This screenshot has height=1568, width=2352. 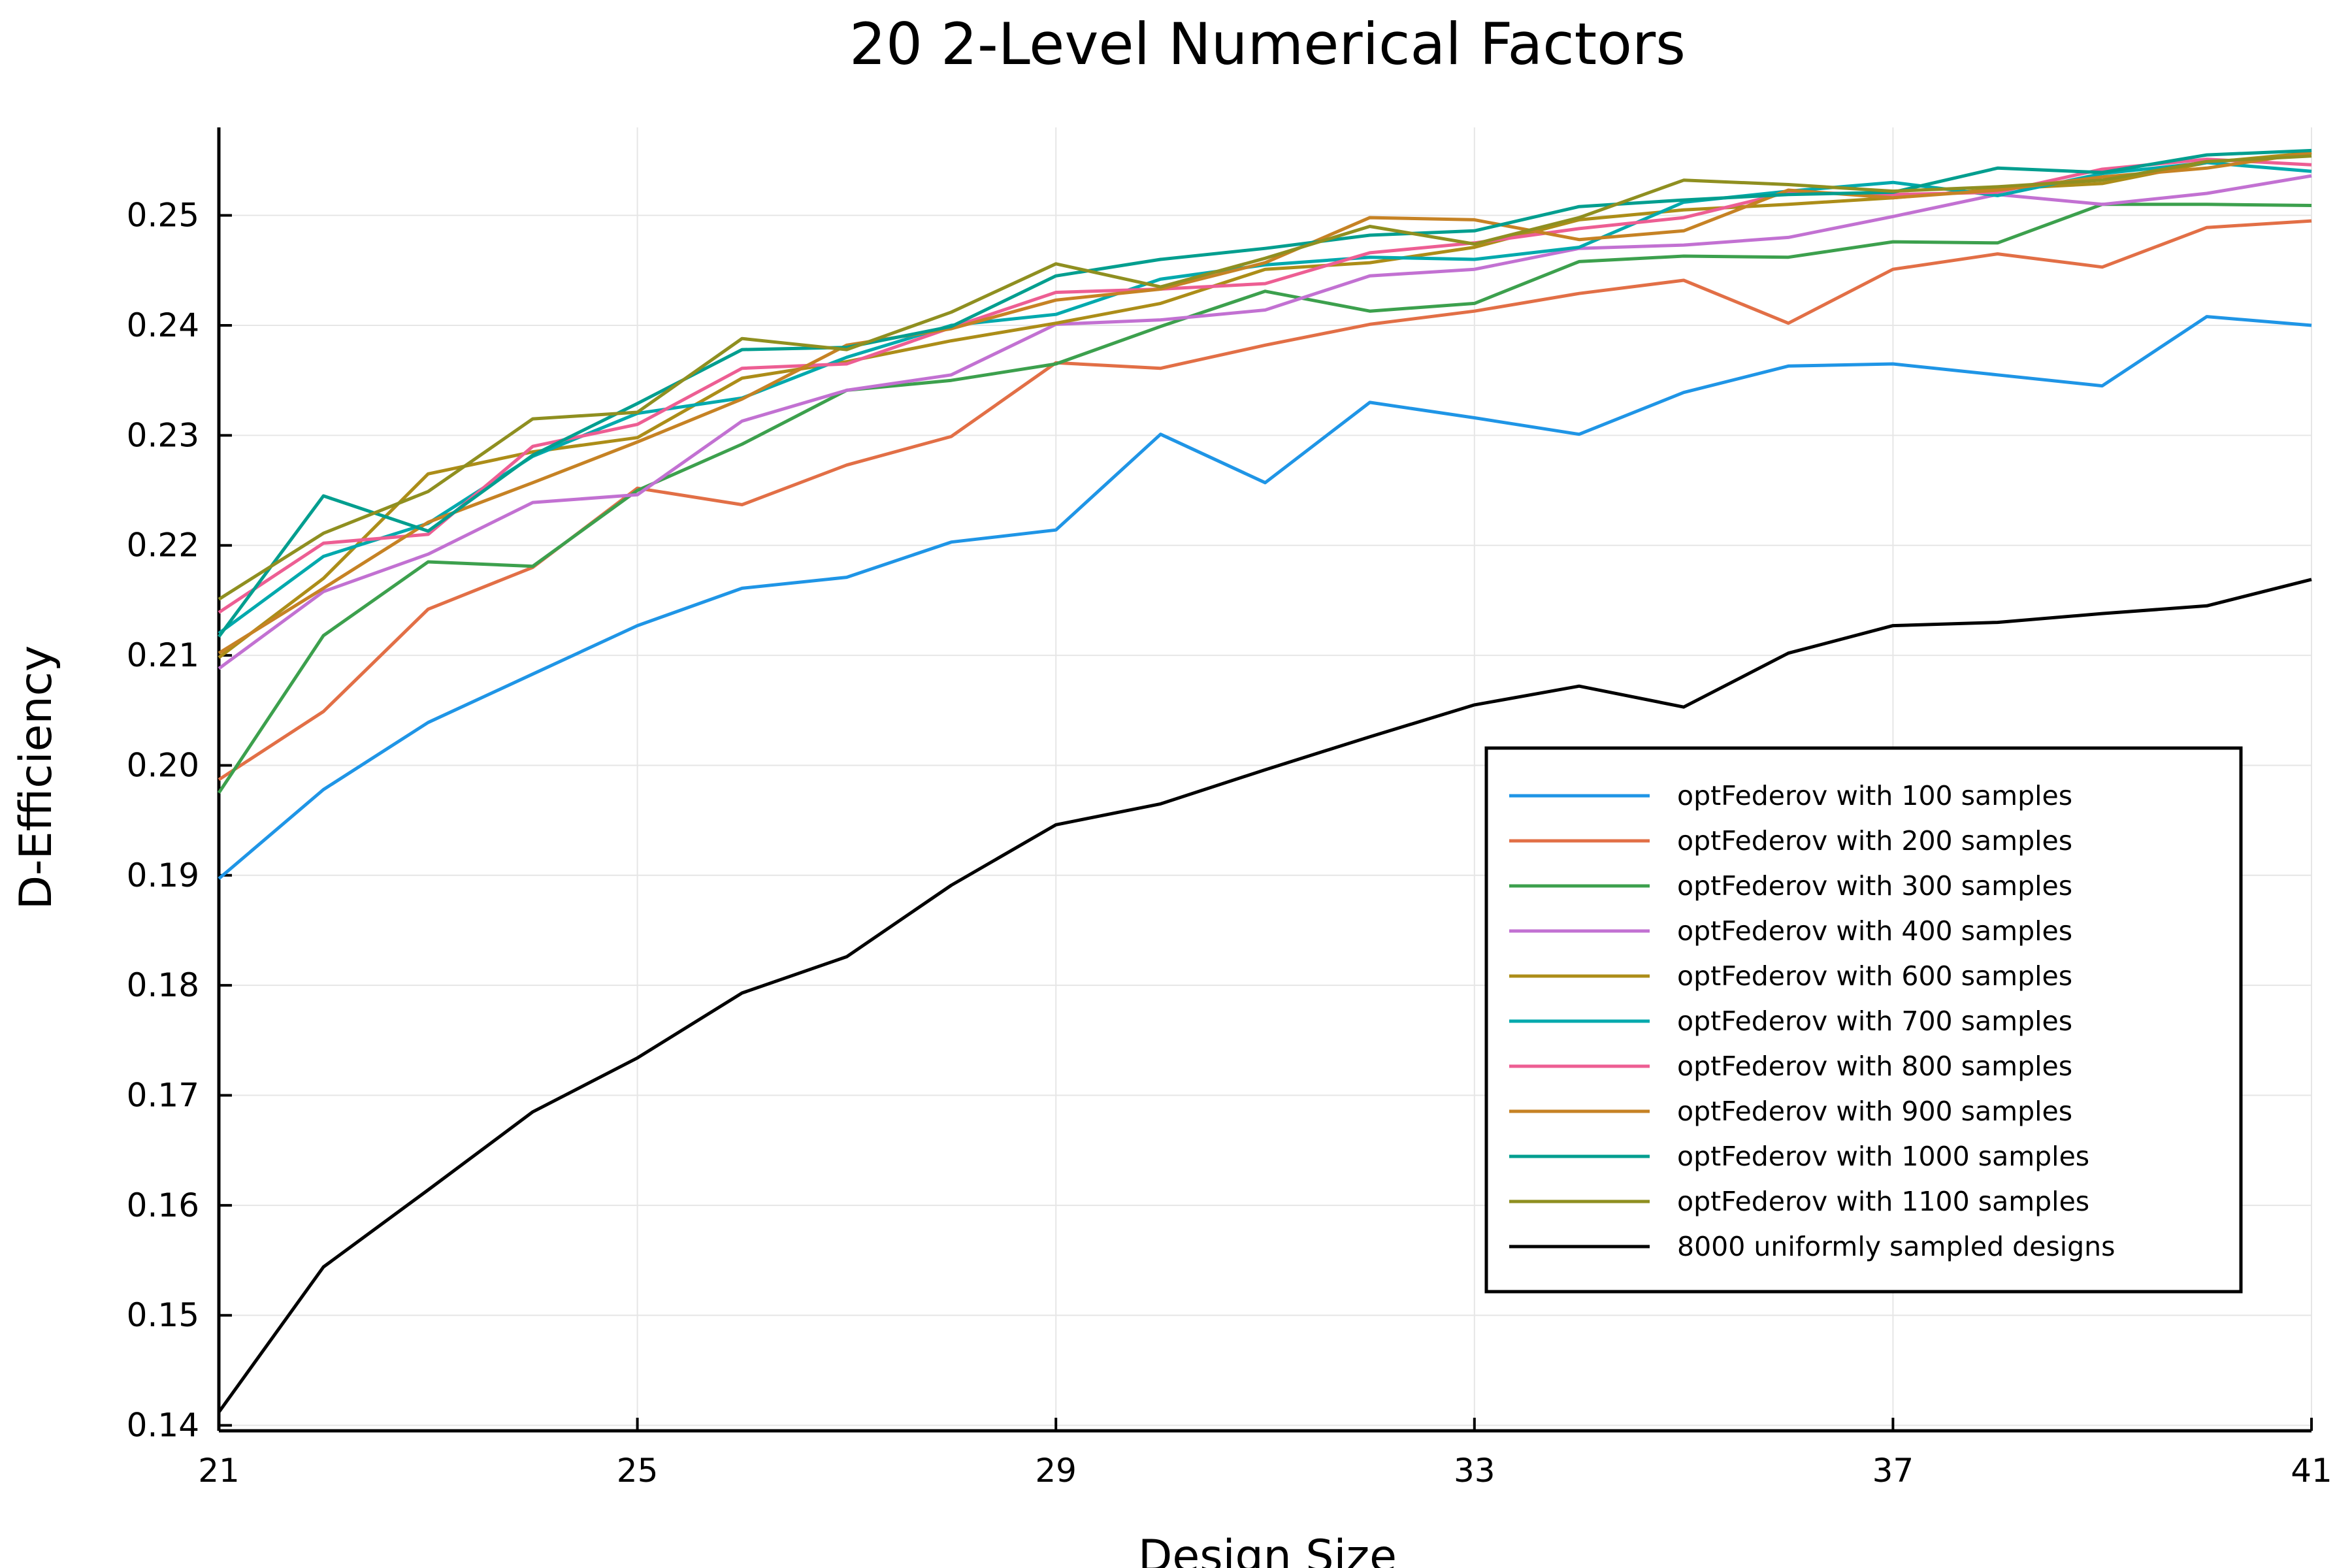 What do you see at coordinates (163, 655) in the screenshot?
I see `y-tick-label-7: 0.21` at bounding box center [163, 655].